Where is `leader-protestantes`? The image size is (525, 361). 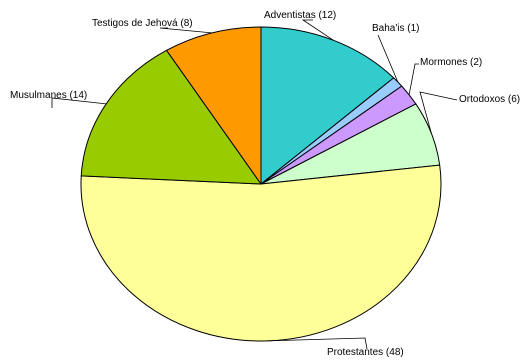
leader-protestantes is located at coordinates (317, 343).